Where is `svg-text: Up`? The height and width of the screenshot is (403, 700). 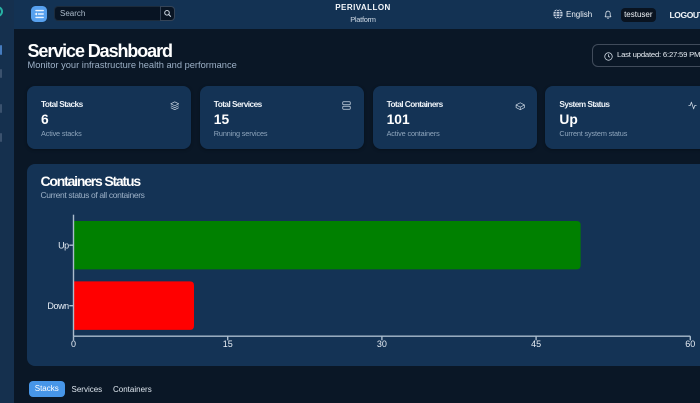
svg-text: Up is located at coordinates (63, 246).